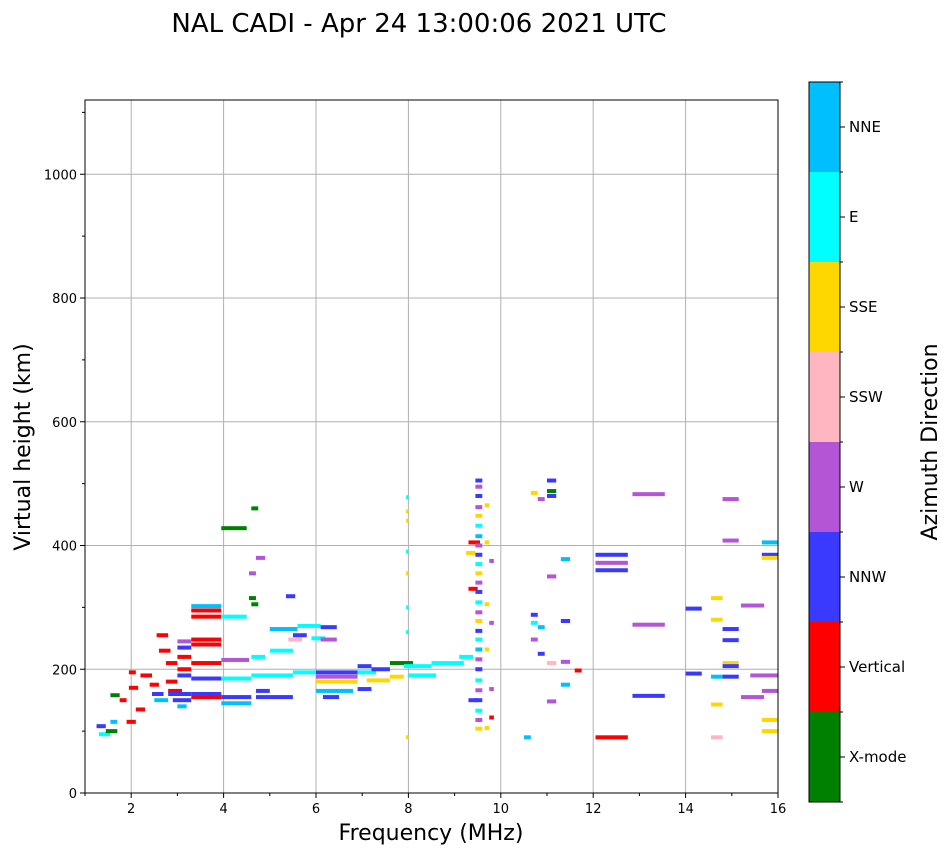 The width and height of the screenshot is (951, 856). I want to click on colorbar-label: E, so click(853, 217).